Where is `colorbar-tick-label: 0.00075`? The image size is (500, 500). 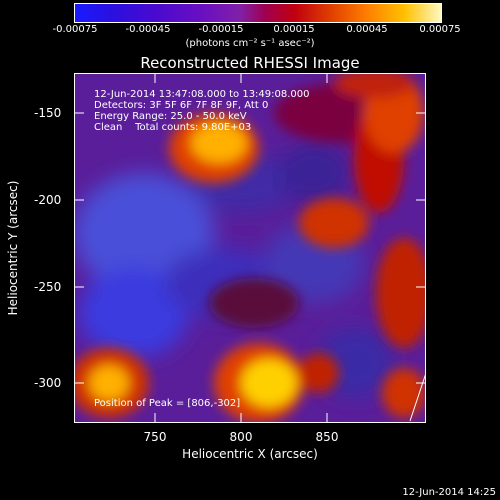 colorbar-tick-label: 0.00075 is located at coordinates (440, 29).